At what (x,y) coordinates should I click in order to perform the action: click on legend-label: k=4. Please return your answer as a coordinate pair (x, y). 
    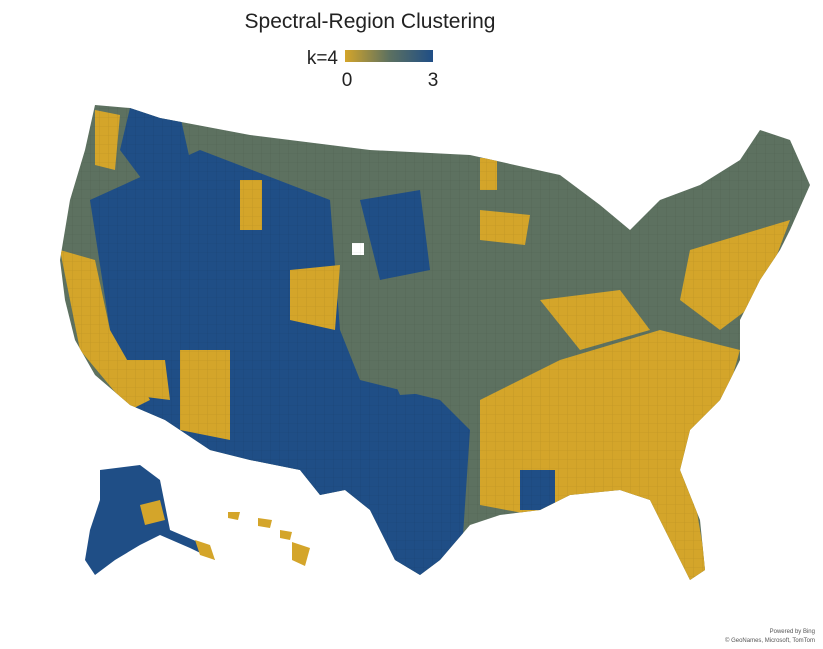
    Looking at the image, I should click on (323, 58).